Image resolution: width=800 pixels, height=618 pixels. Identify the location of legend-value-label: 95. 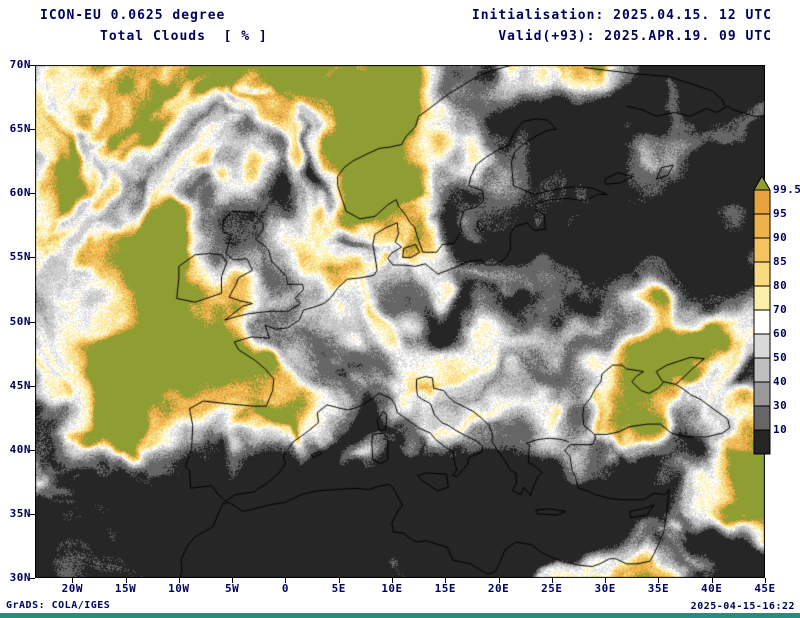
(780, 213).